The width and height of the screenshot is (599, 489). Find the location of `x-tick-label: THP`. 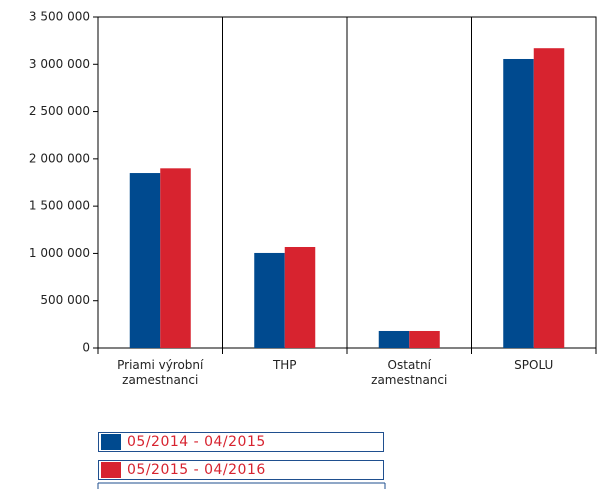

x-tick-label: THP is located at coordinates (284, 365).